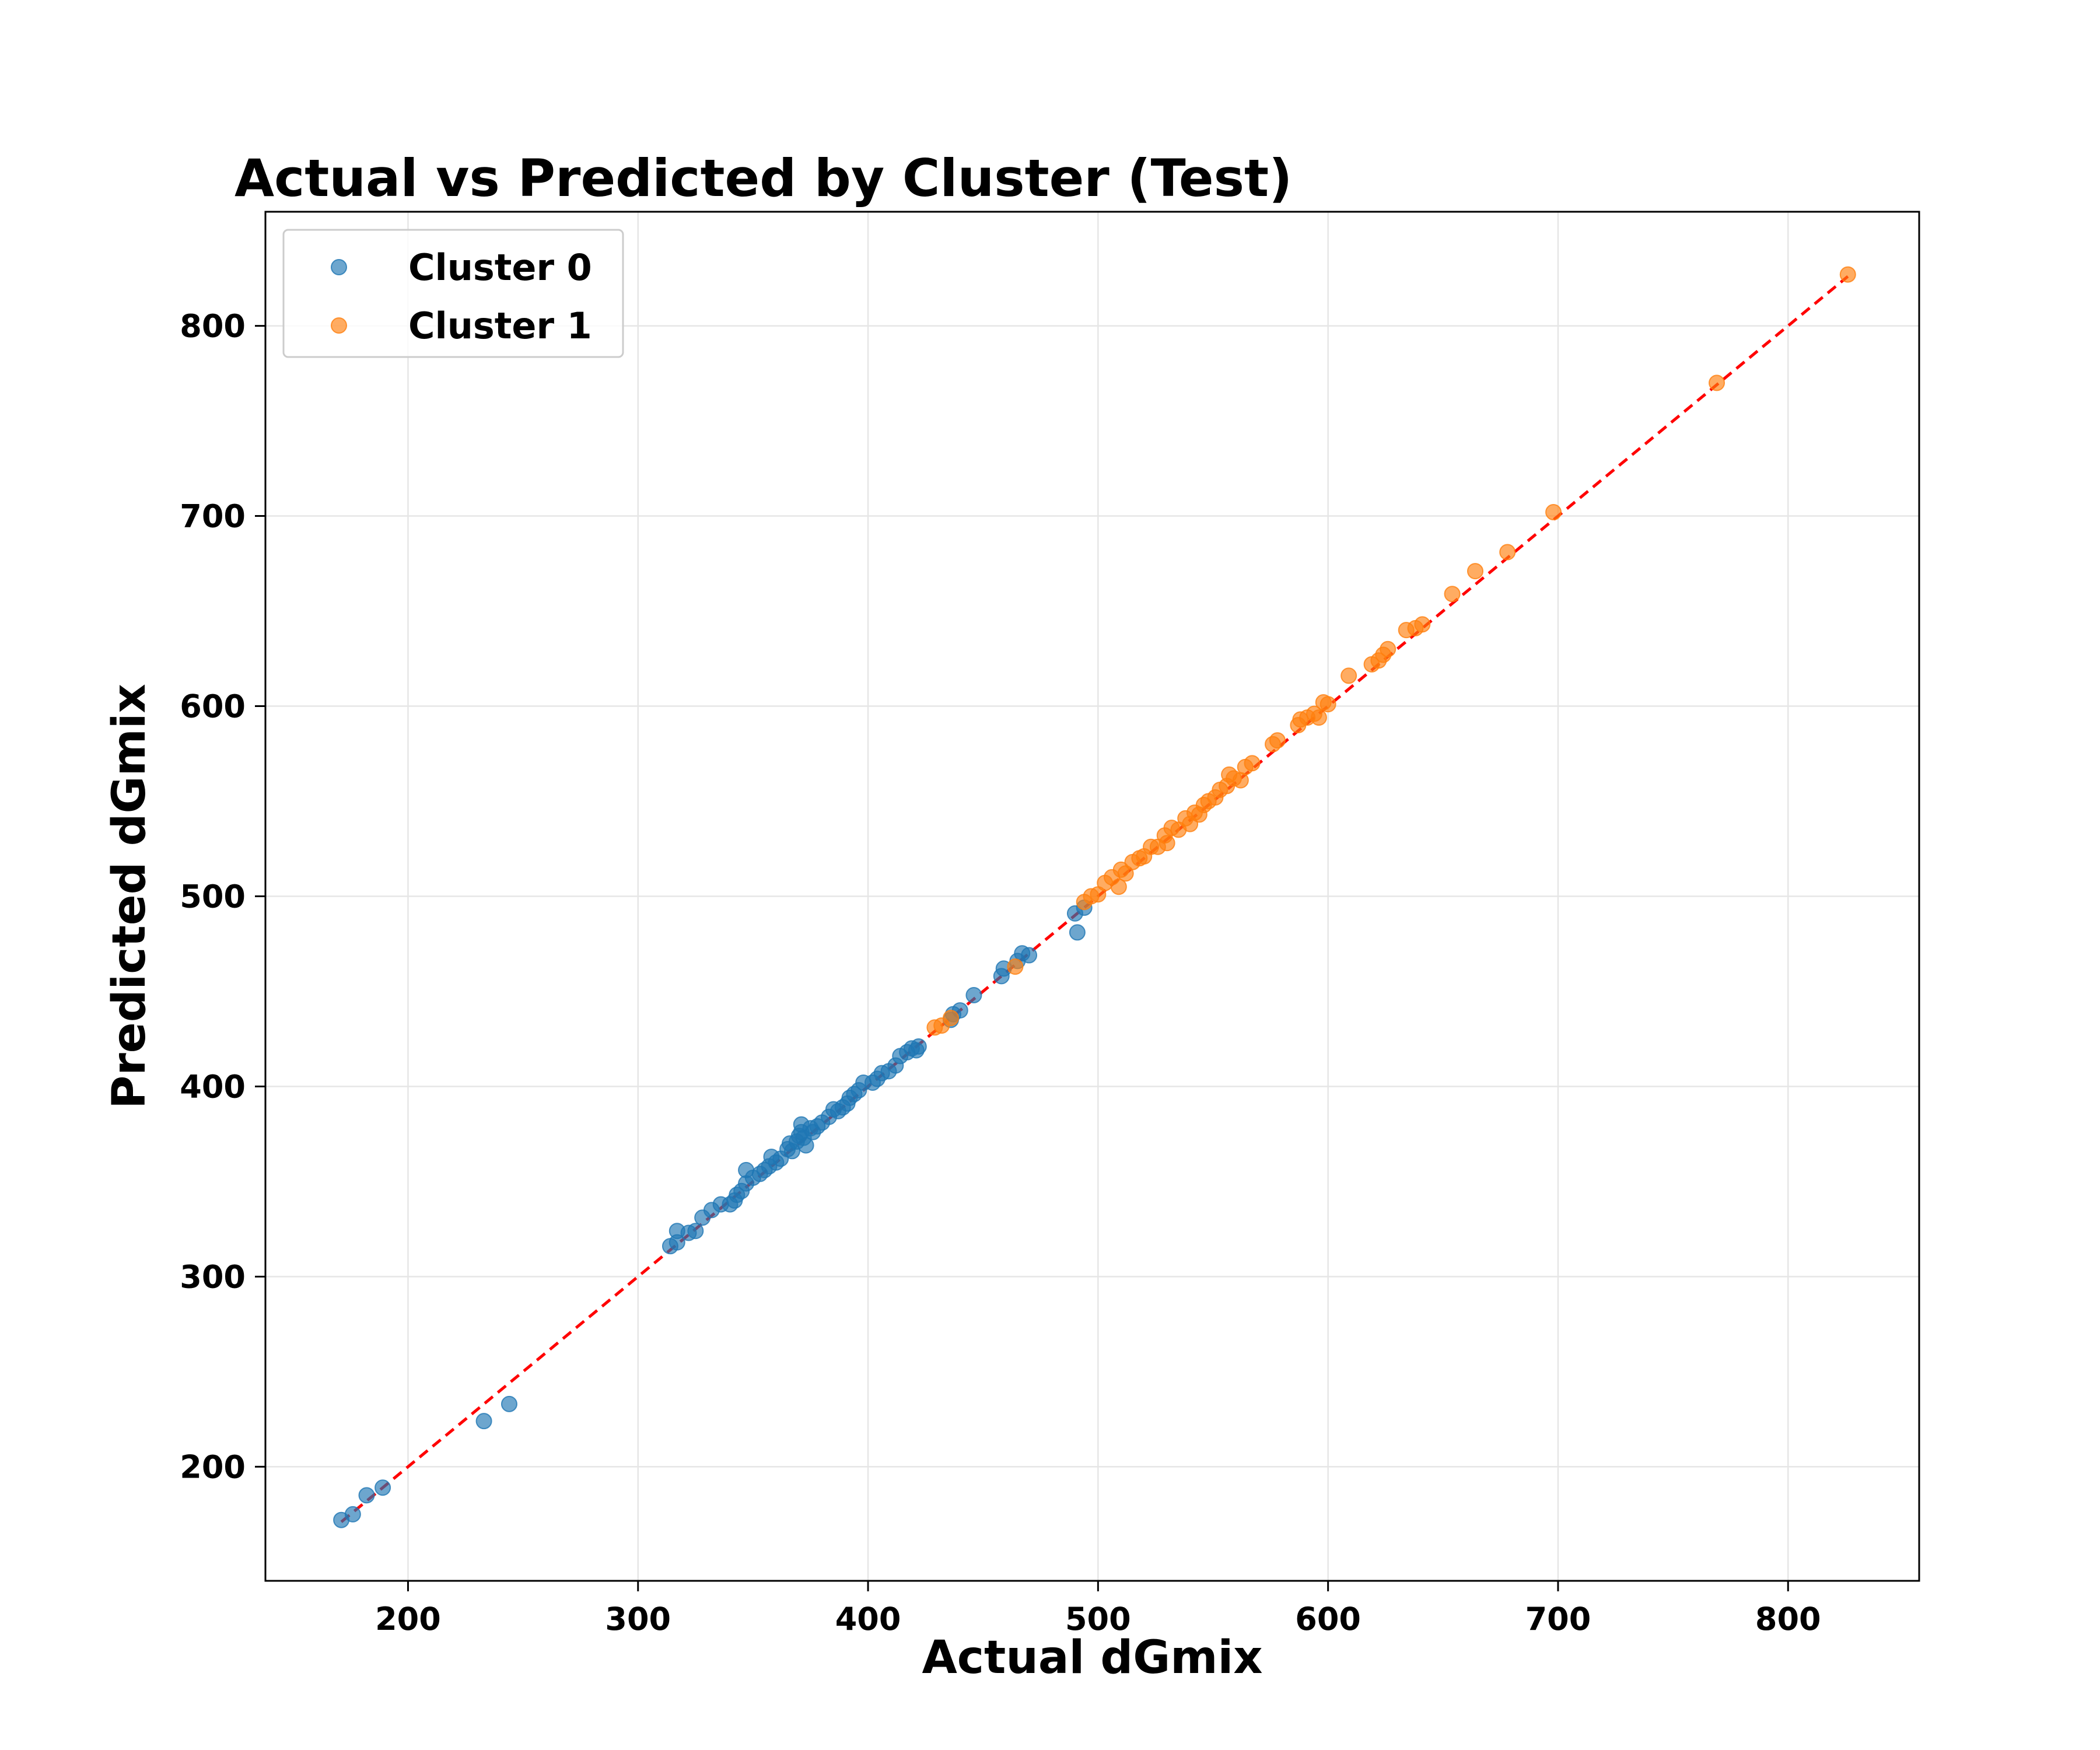 The height and width of the screenshot is (1750, 2100). I want to click on legend: Cluster 0 Cluster 1, so click(453, 293).